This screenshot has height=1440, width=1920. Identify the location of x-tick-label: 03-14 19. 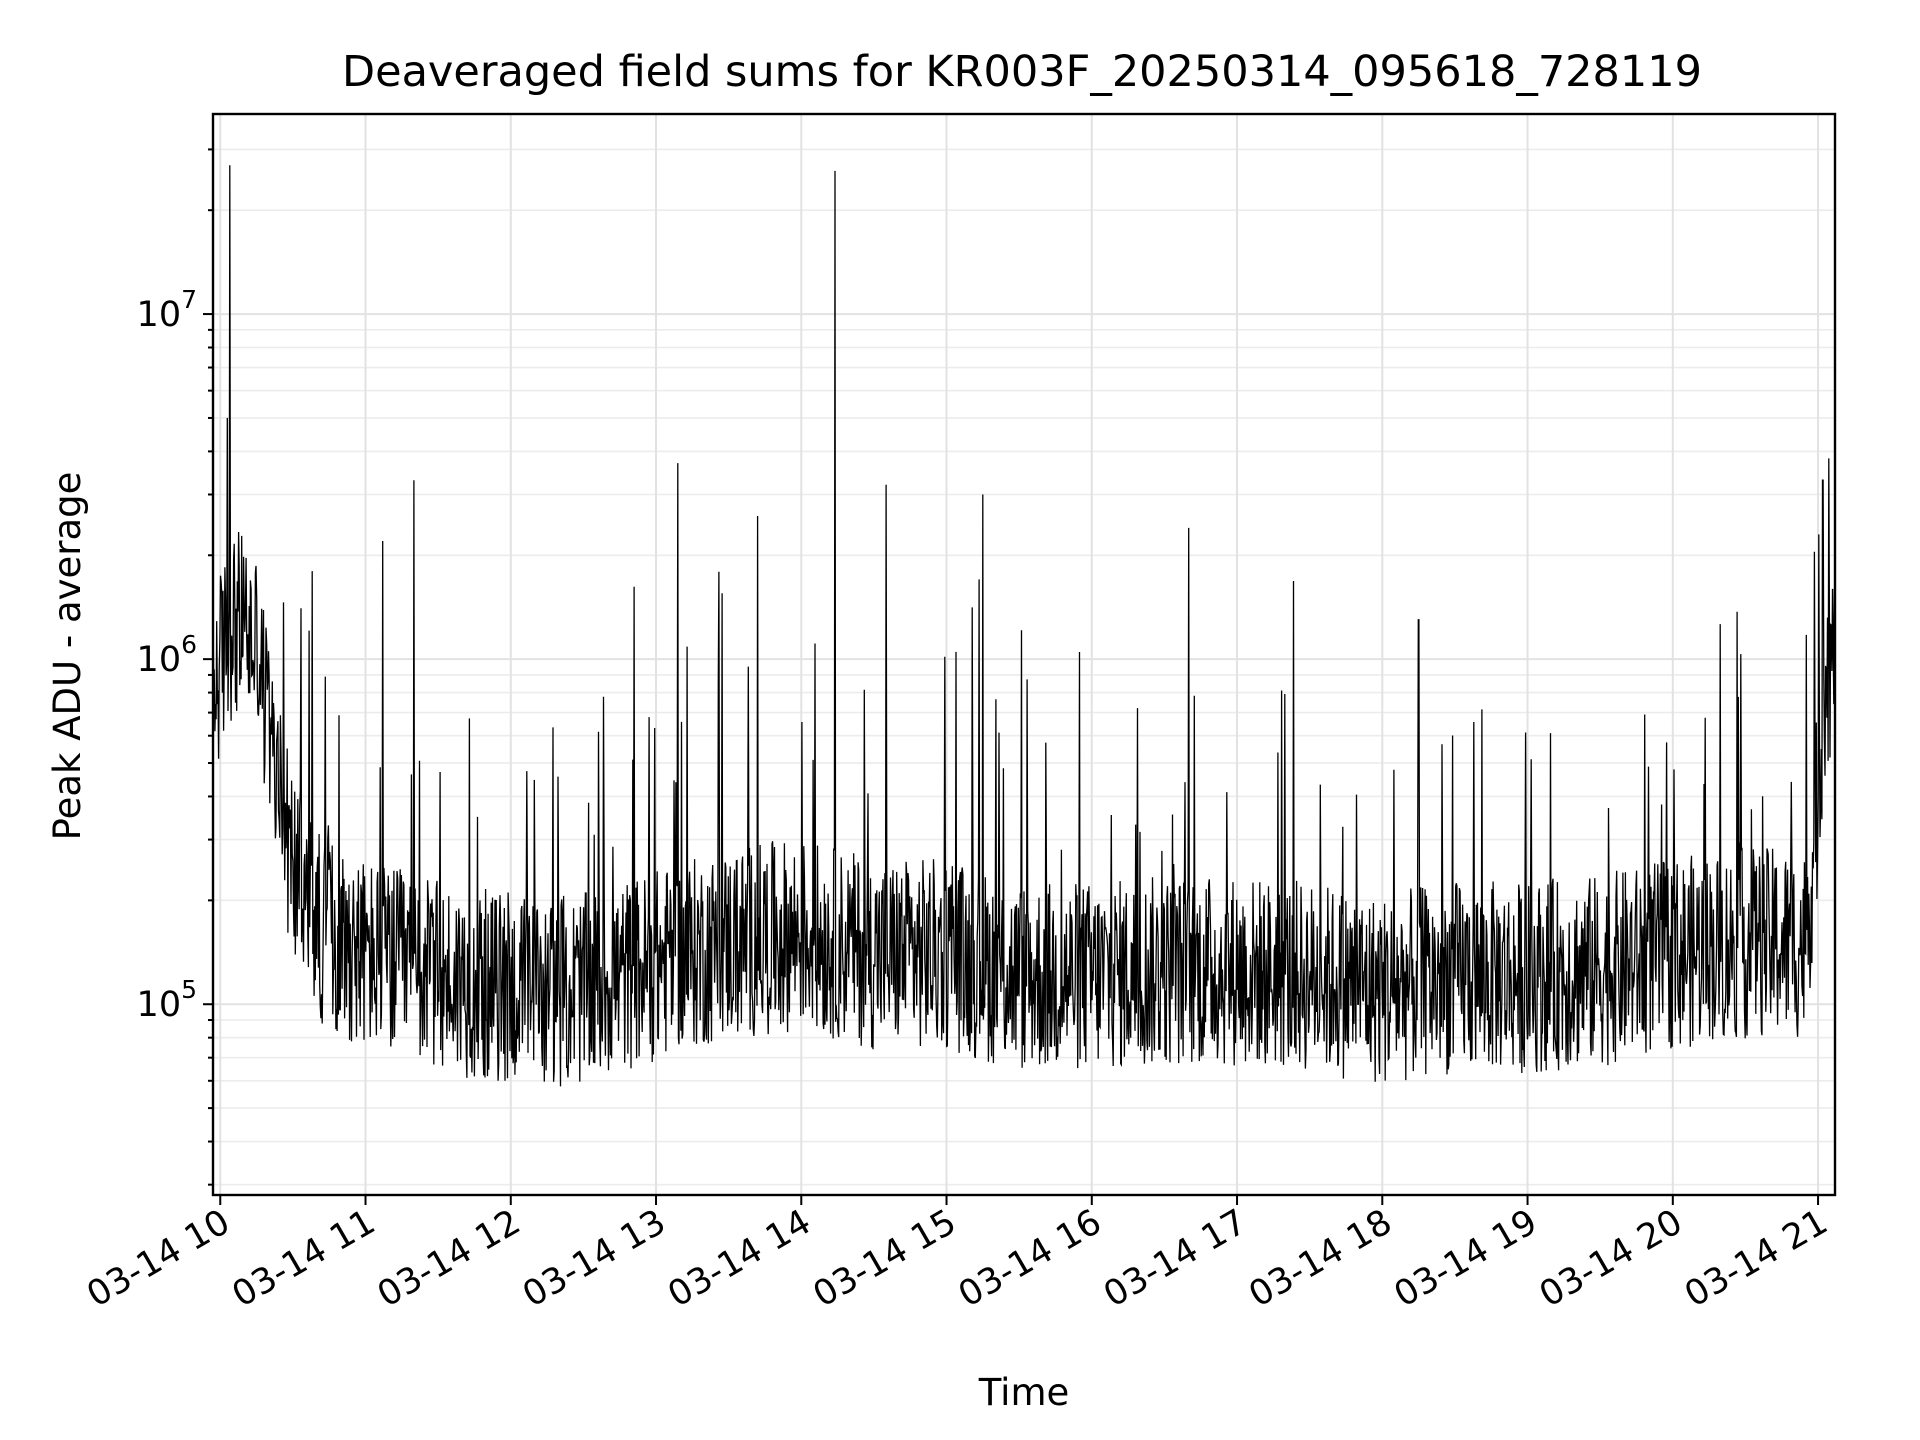
(1466, 1258).